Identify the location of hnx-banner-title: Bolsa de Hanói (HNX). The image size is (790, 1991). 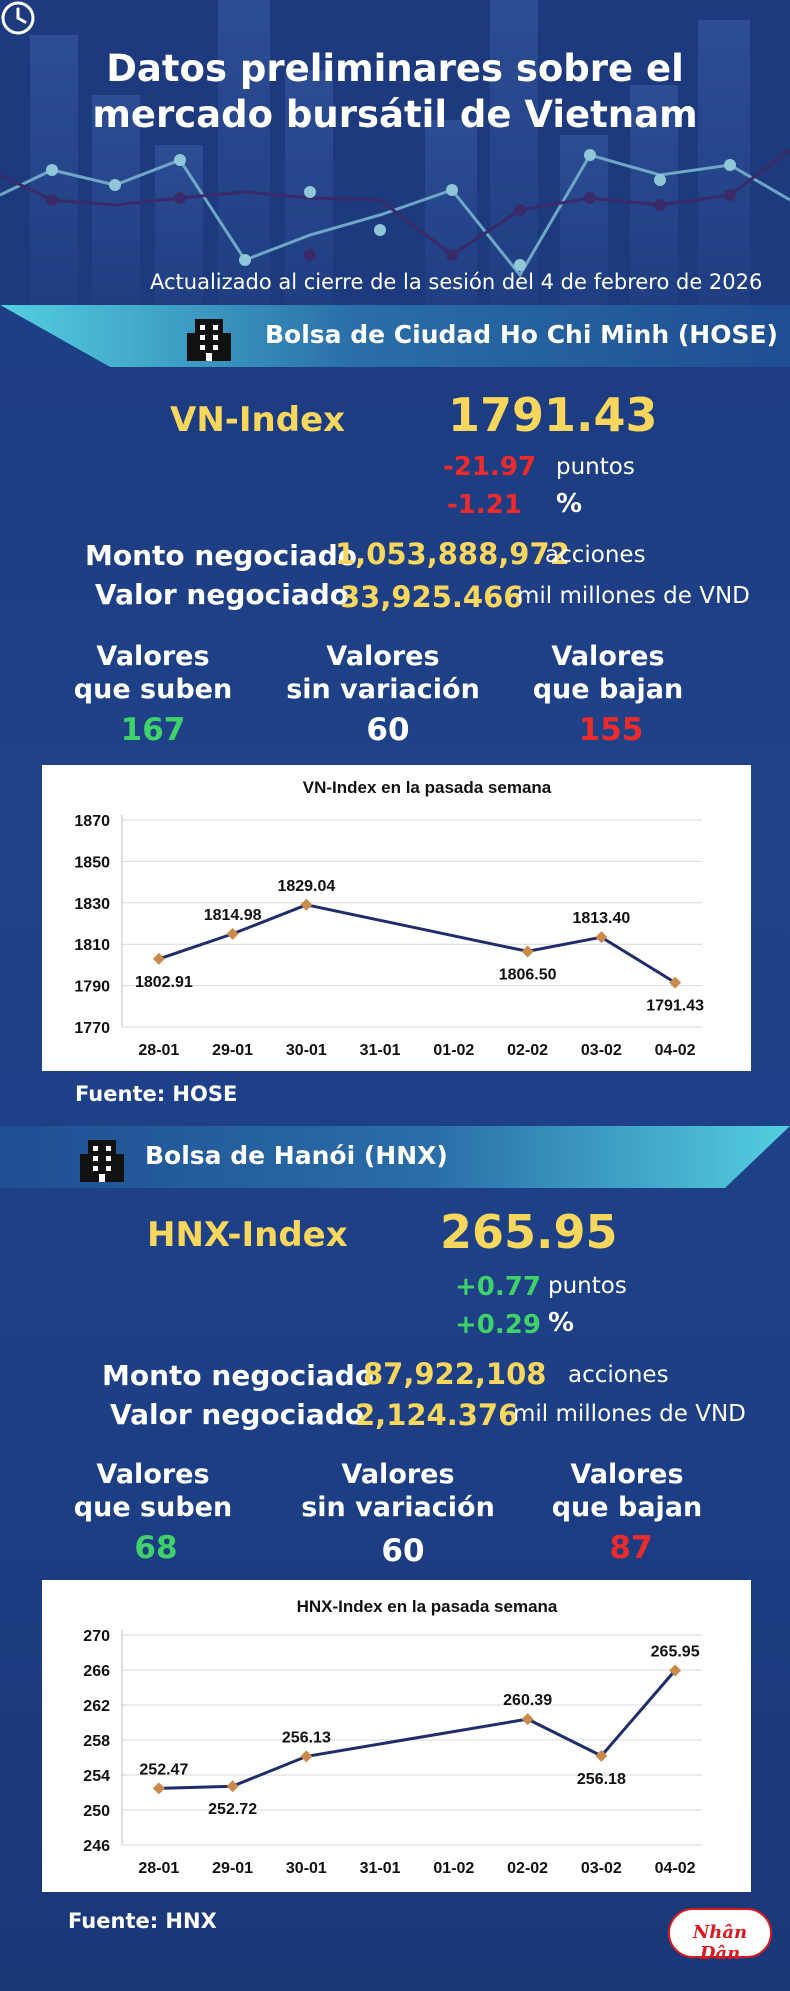
(296, 1155).